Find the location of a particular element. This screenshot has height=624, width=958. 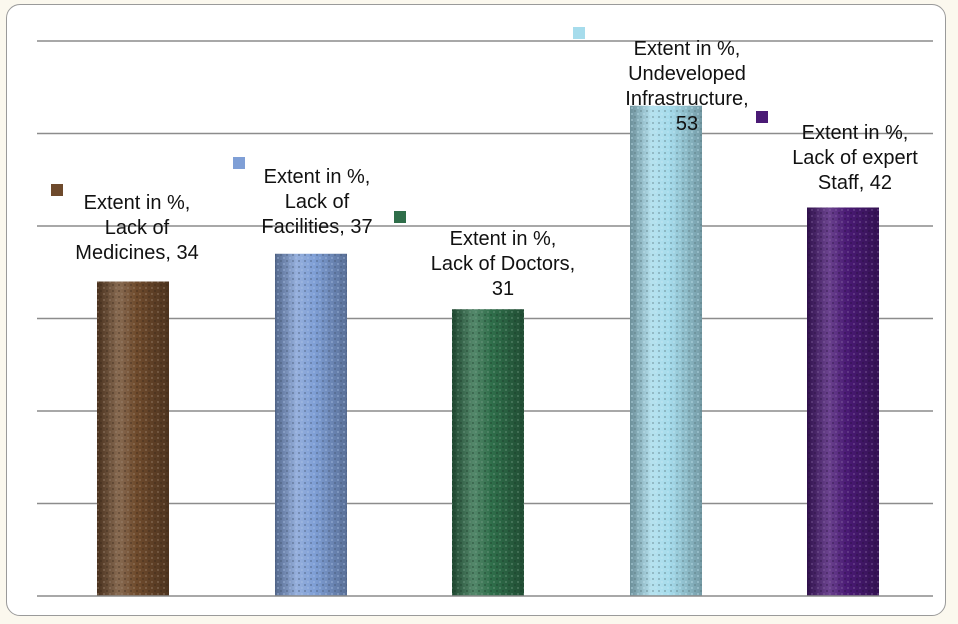

data-label-lack-of-doctors: Extent in %, Lack of Doctors, 31 is located at coordinates (503, 264).